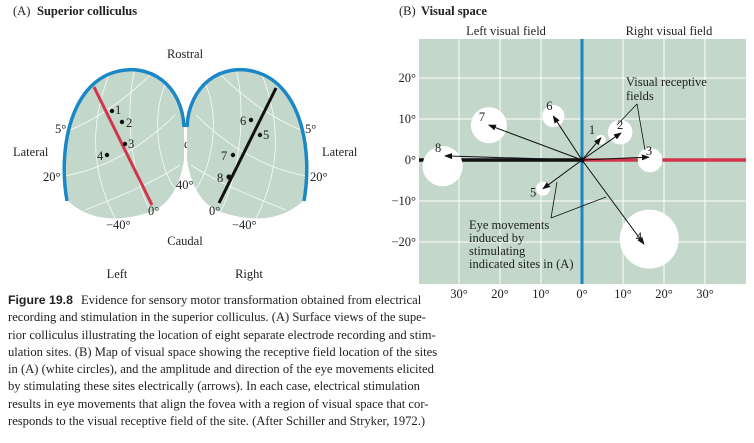 This screenshot has height=443, width=754. What do you see at coordinates (118, 110) in the screenshot?
I see `site-label-1: 1` at bounding box center [118, 110].